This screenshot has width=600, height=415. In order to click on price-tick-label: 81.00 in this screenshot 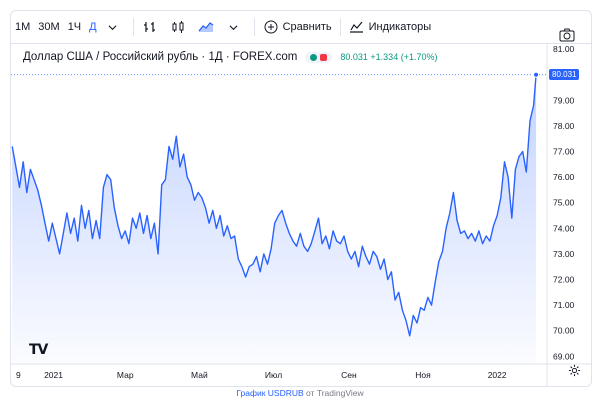, I will do `click(564, 49)`.